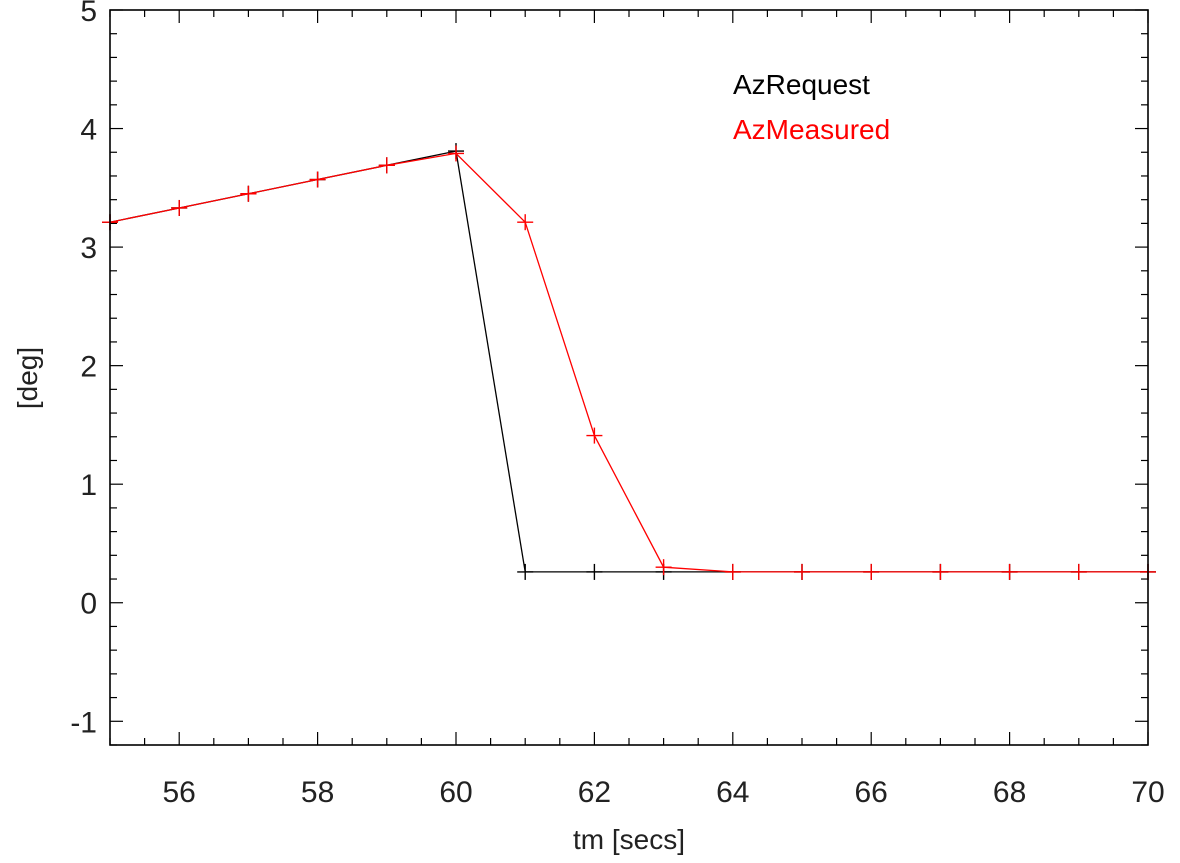 Image resolution: width=1180 pixels, height=863 pixels. Describe the element at coordinates (871, 792) in the screenshot. I see `x-tick-label: 66` at that location.